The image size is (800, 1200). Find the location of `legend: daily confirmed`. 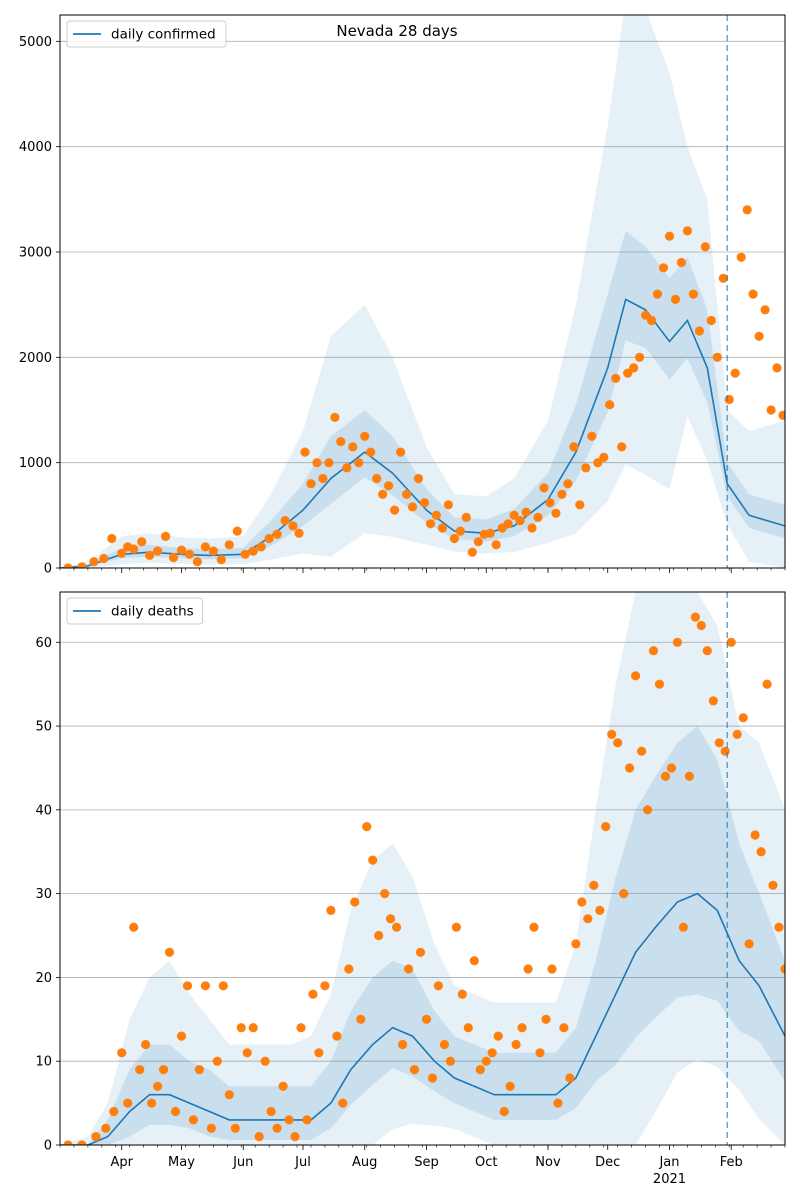

legend: daily confirmed is located at coordinates (146, 34).